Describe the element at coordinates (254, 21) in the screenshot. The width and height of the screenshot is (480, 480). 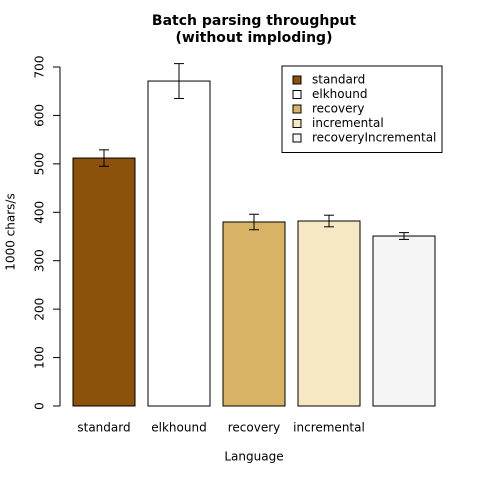
I see `chart-title: Batch parsing throughput` at that location.